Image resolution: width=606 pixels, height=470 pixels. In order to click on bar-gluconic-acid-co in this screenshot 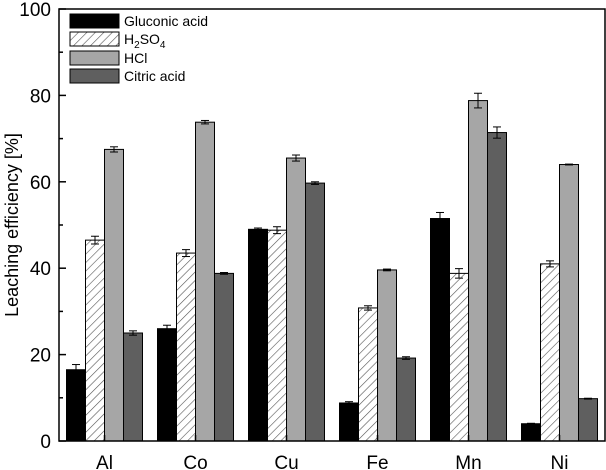, I will do `click(167, 385)`.